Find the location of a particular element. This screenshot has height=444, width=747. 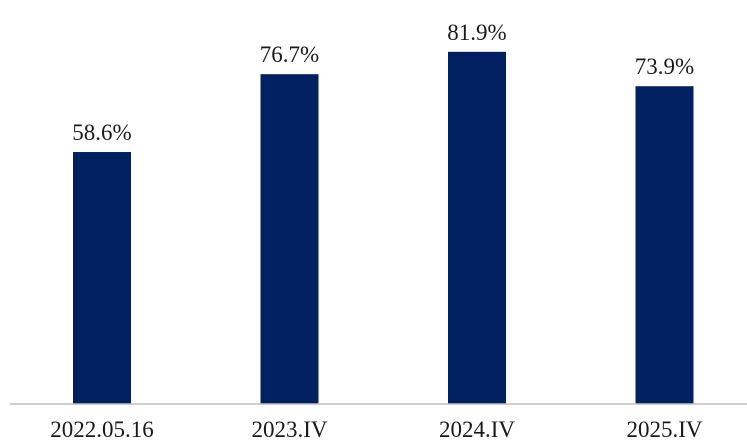

category-labels-group: 2022.05.16 2023.IV 2024.IV 2025.IV is located at coordinates (376, 429).